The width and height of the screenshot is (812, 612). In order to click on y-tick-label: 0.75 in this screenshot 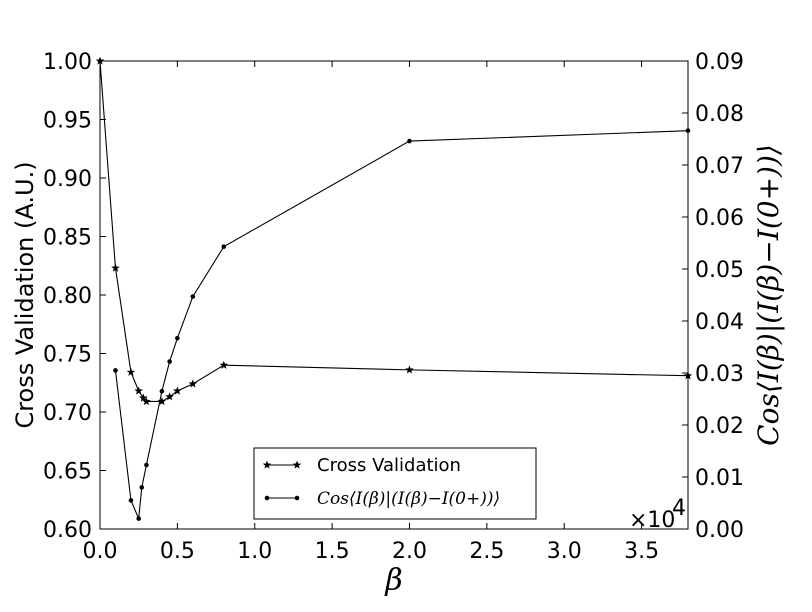, I will do `click(67, 355)`.